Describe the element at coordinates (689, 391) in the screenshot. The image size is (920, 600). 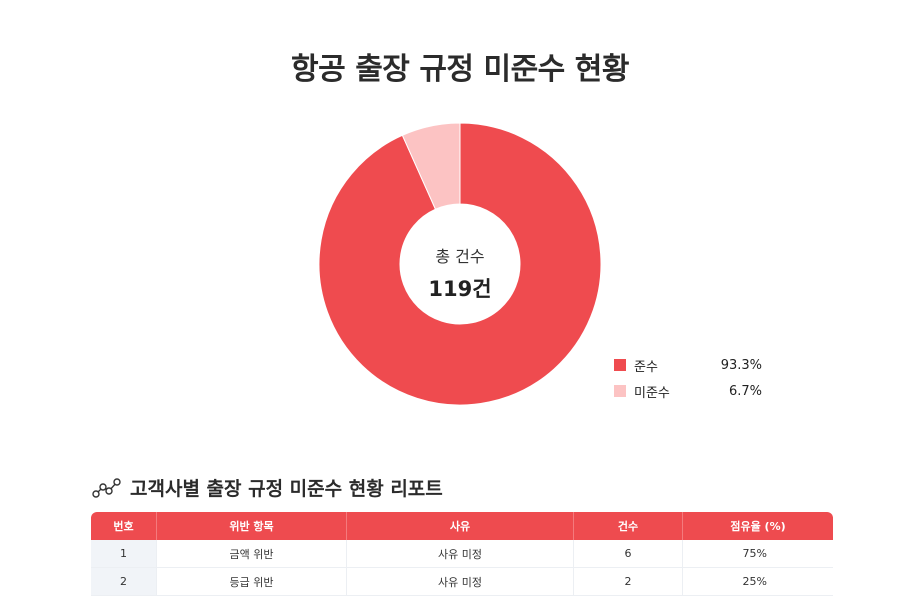
I see `legend-item-noncompliant: 미준수 6.7%` at that location.